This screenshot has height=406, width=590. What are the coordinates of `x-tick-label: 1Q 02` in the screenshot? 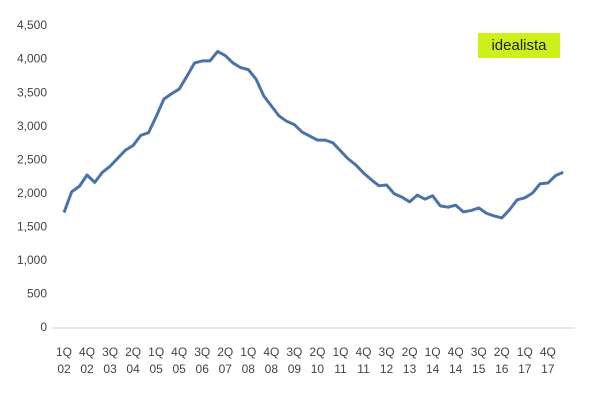 It's located at (63, 360).